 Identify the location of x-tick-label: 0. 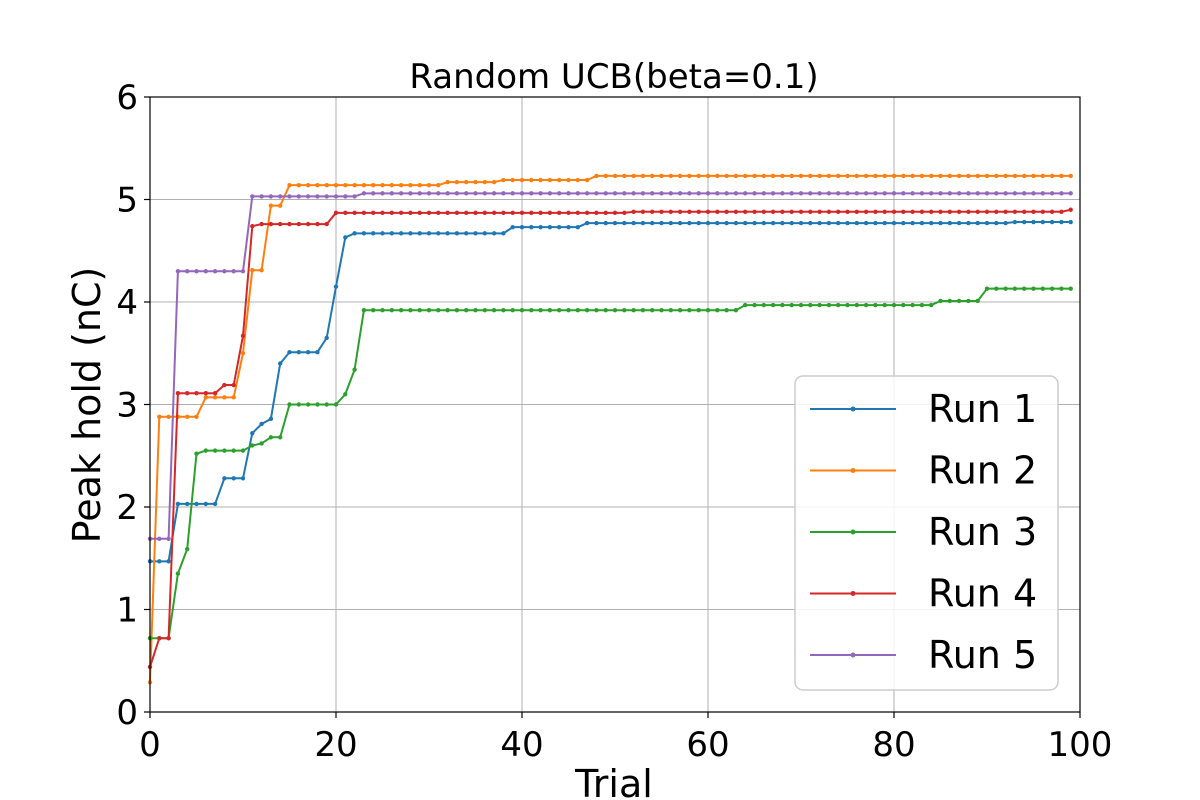
(150, 745).